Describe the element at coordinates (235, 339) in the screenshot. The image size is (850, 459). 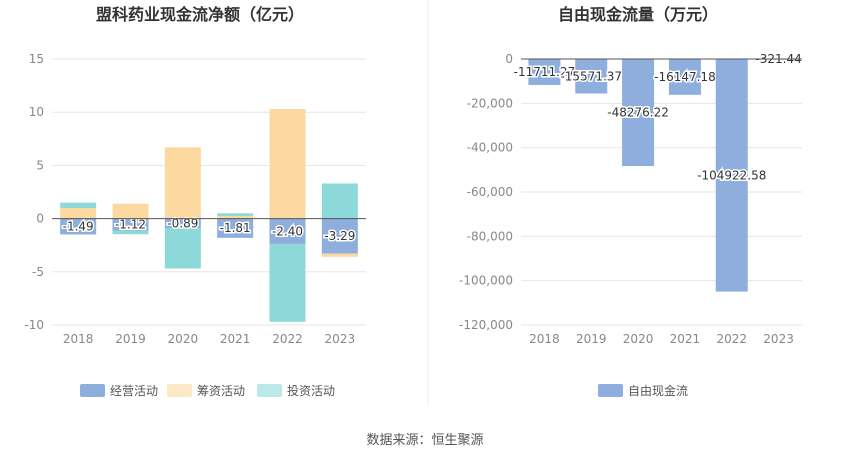
I see `left-x-tick-label: 2021` at that location.